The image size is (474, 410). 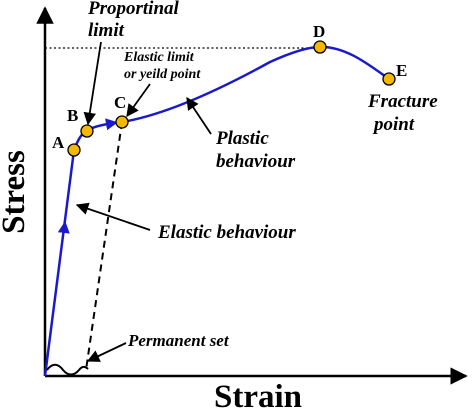 What do you see at coordinates (106, 30) in the screenshot?
I see `proportional-limit-line-2: limit` at bounding box center [106, 30].